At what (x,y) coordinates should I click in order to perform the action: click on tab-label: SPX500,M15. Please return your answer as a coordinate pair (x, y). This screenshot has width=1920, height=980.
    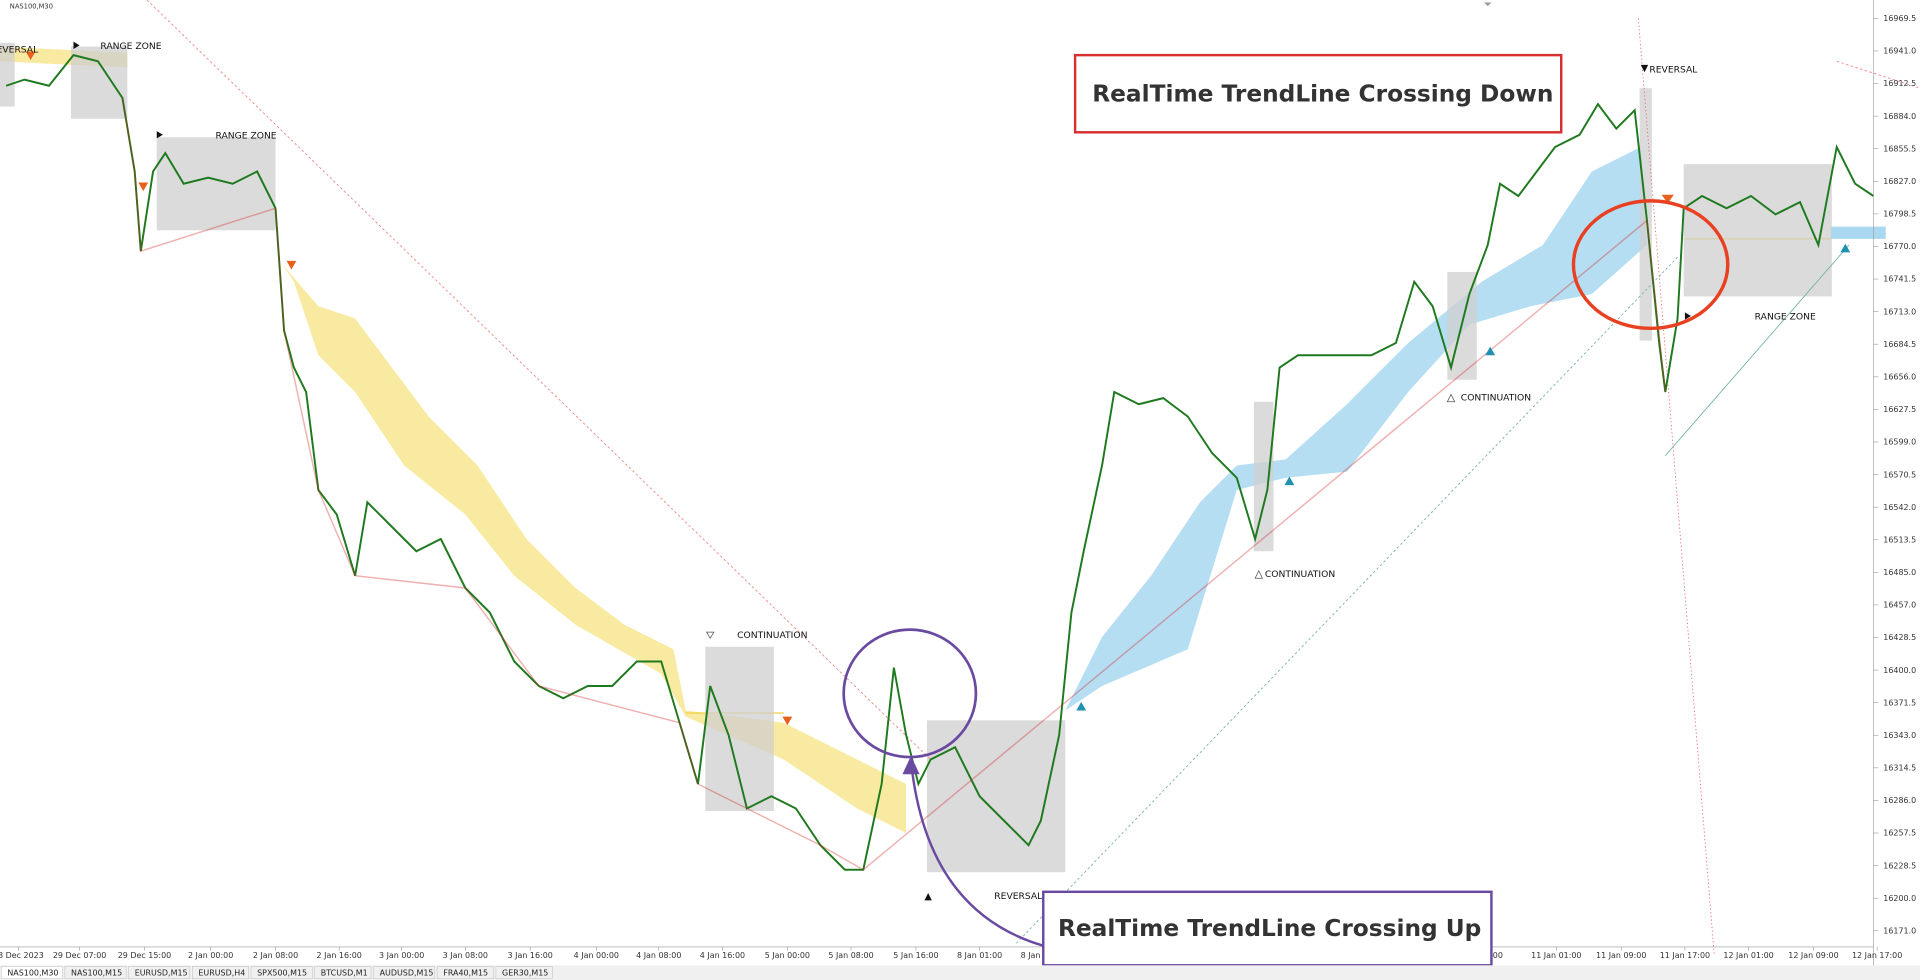
    Looking at the image, I should click on (282, 973).